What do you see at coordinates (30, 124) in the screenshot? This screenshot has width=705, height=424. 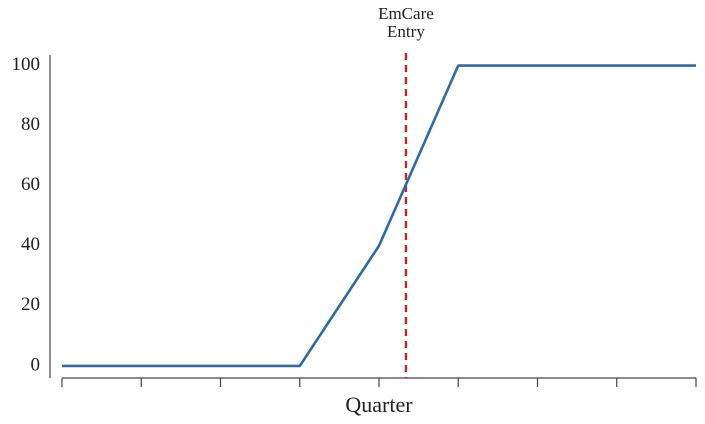 I see `y-tick-label: 80` at bounding box center [30, 124].